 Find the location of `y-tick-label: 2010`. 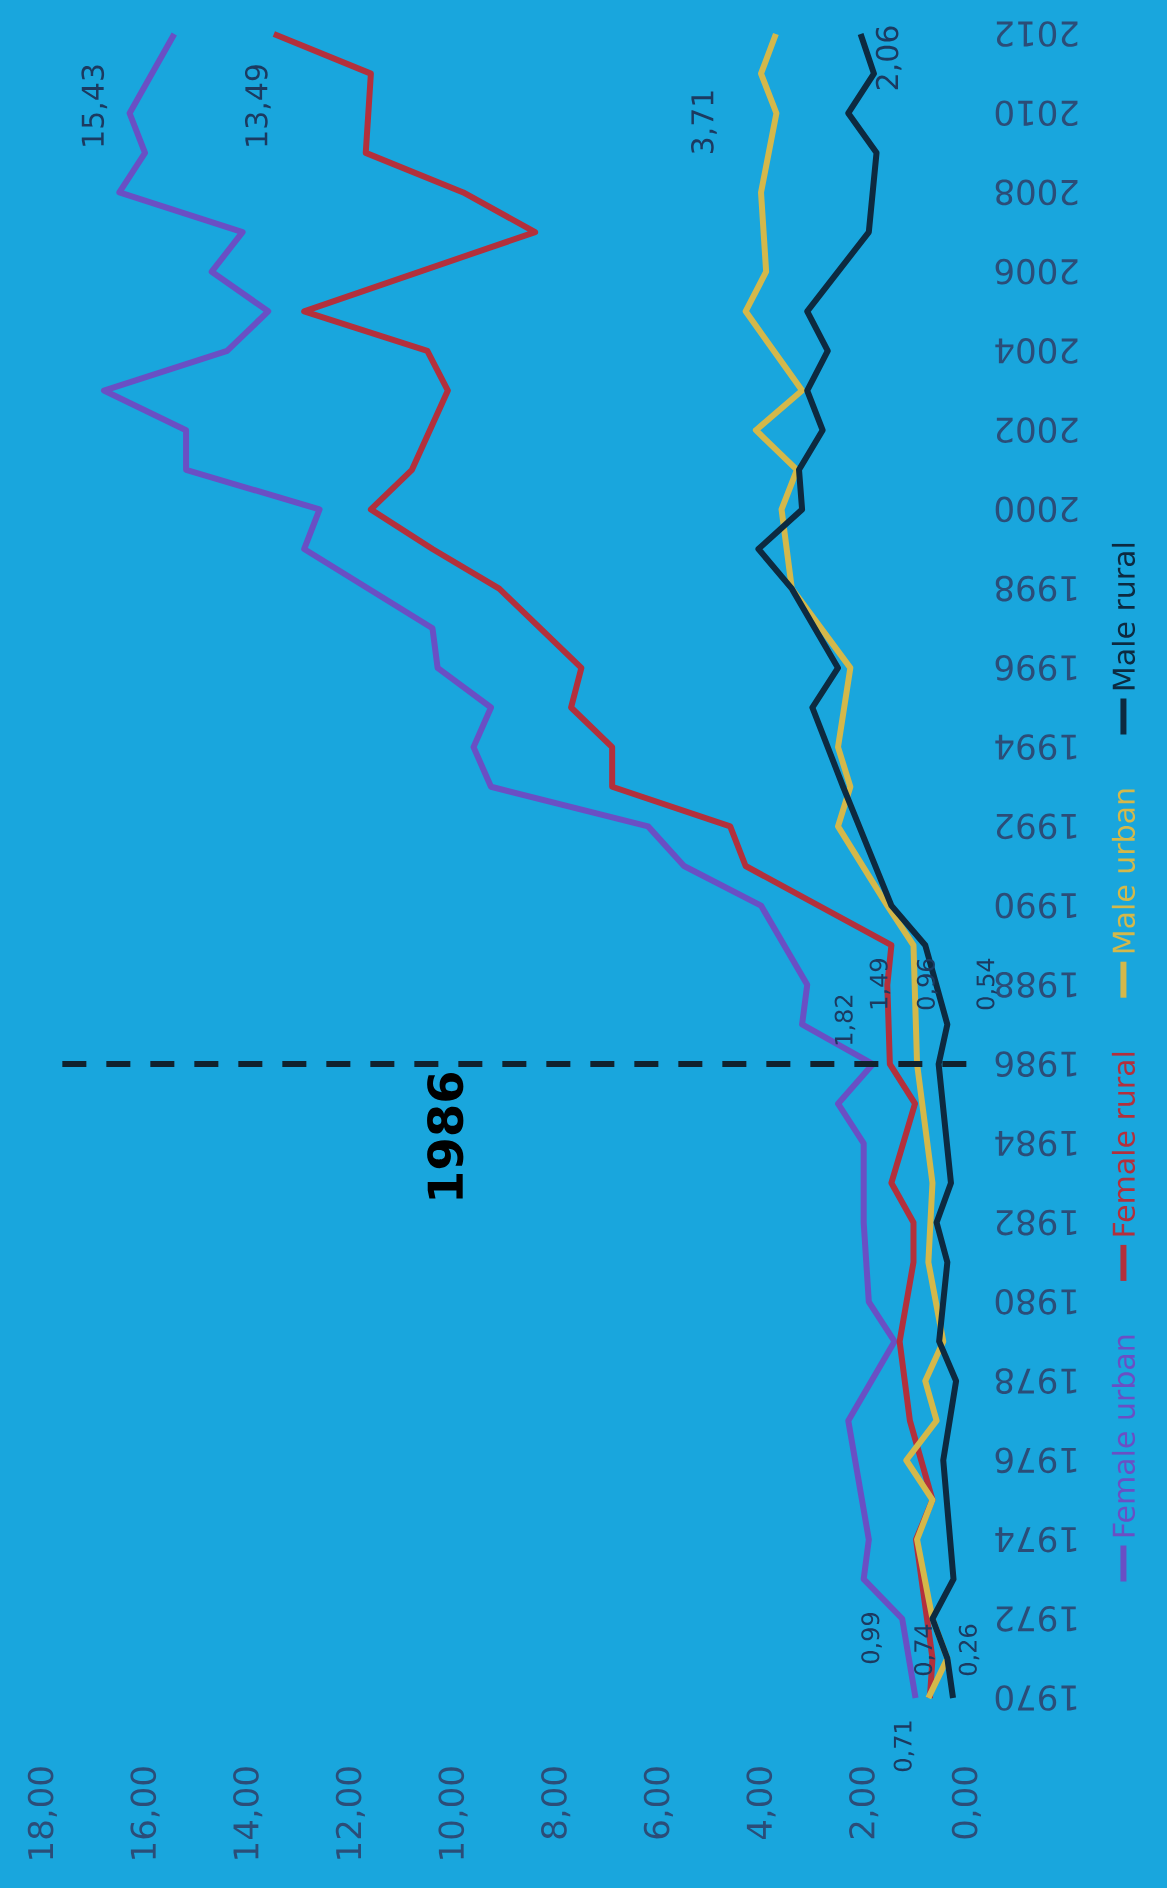

y-tick-label: 2010 is located at coordinates (1036, 113).